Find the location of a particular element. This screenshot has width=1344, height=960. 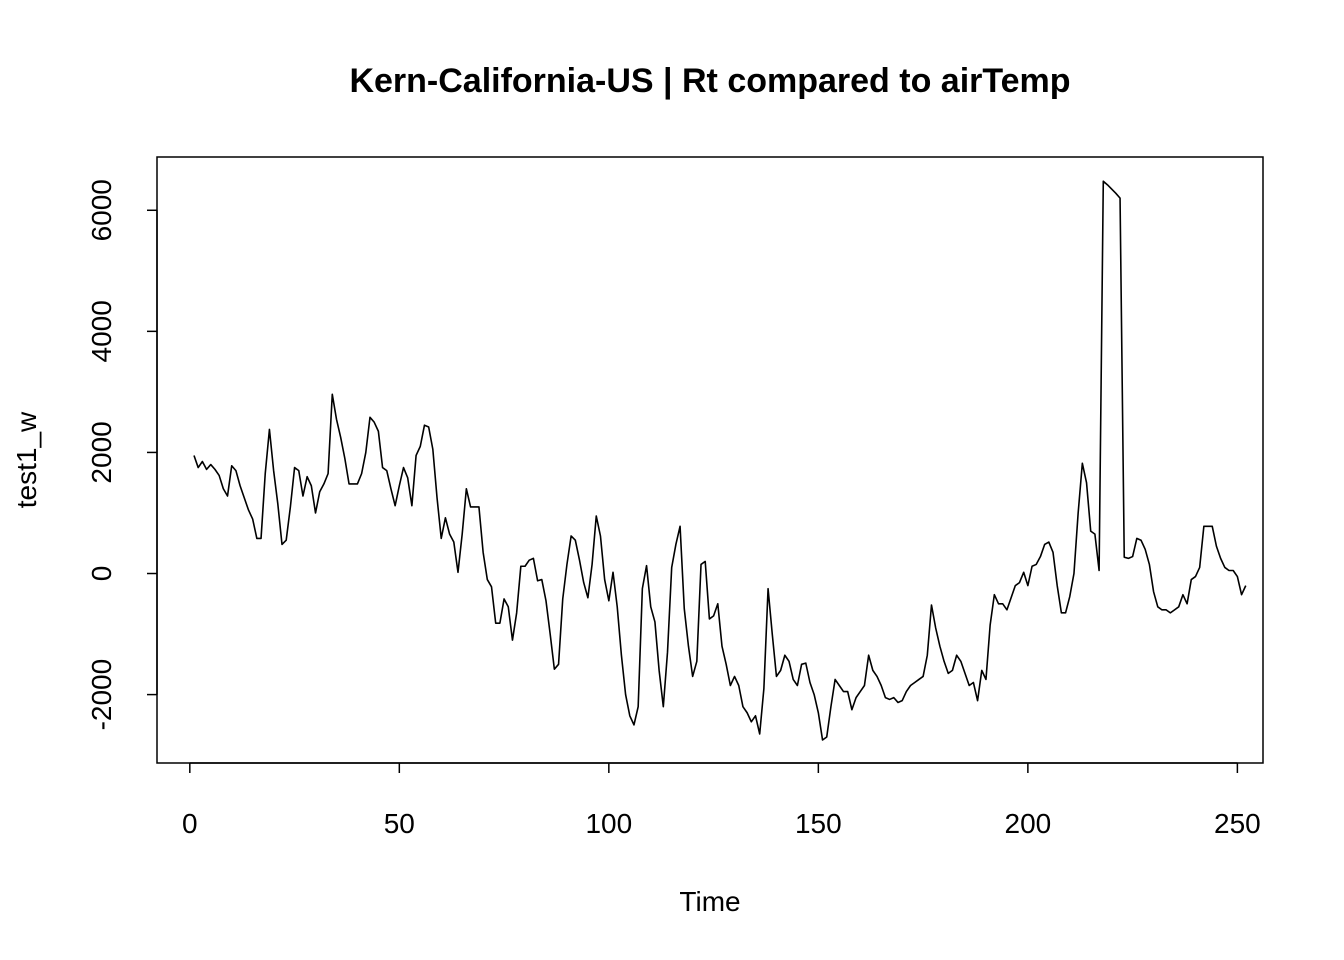

y-tick-label: 6000 is located at coordinates (101, 210).